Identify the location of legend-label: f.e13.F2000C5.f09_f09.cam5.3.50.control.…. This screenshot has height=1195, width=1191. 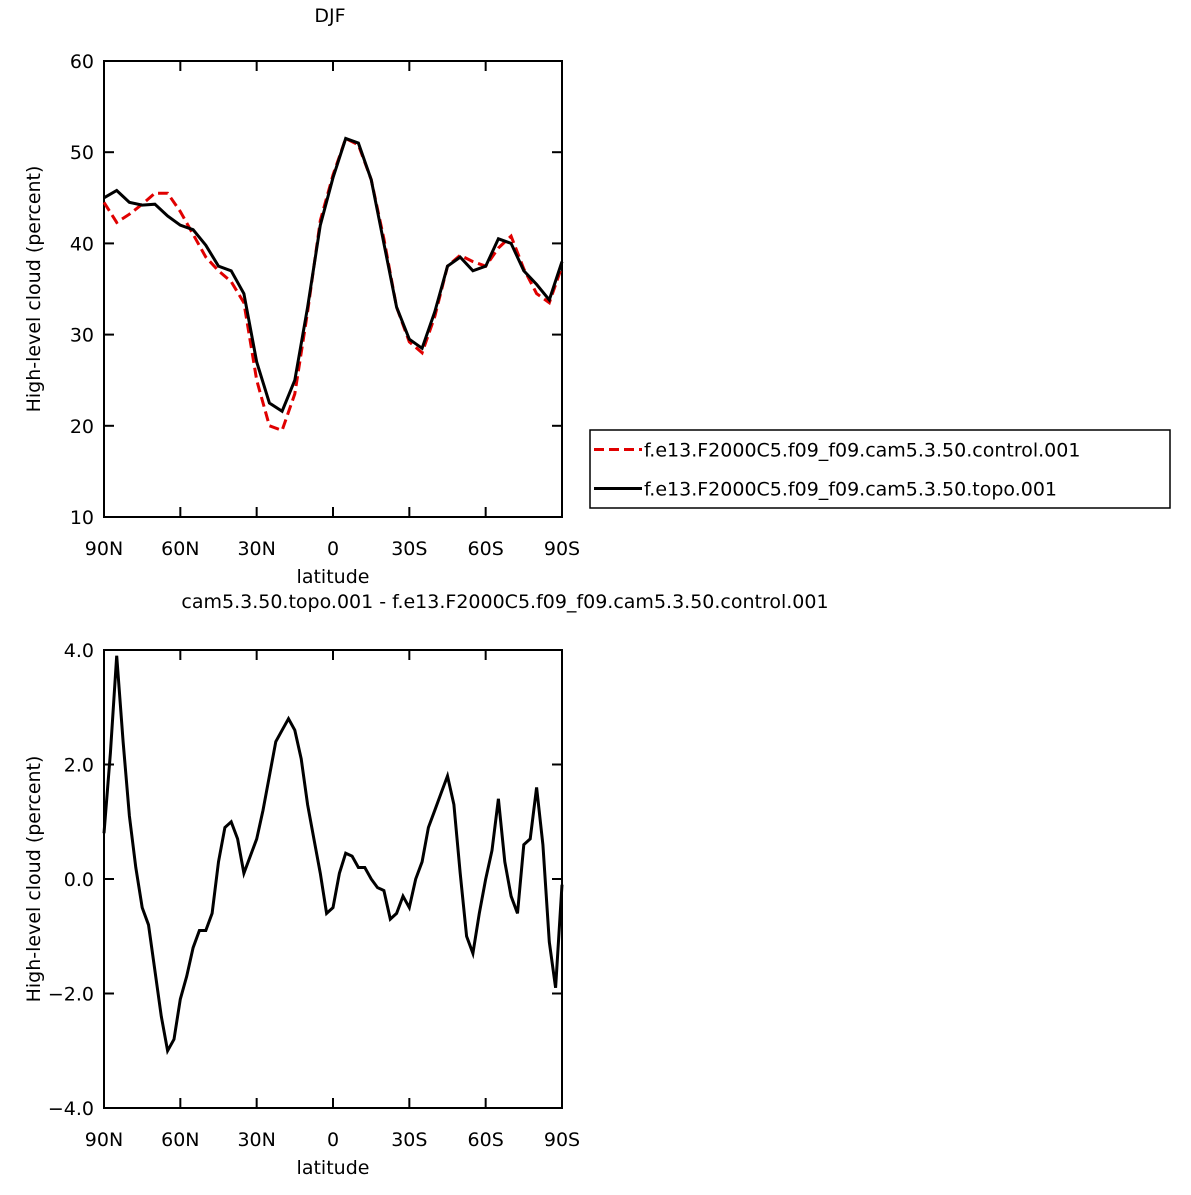
(862, 451).